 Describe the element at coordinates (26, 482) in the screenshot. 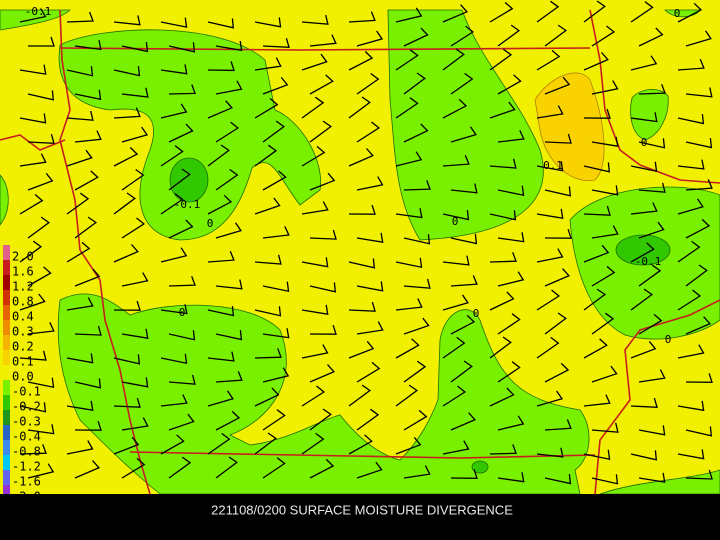

I see `legend-label: -1.6` at that location.